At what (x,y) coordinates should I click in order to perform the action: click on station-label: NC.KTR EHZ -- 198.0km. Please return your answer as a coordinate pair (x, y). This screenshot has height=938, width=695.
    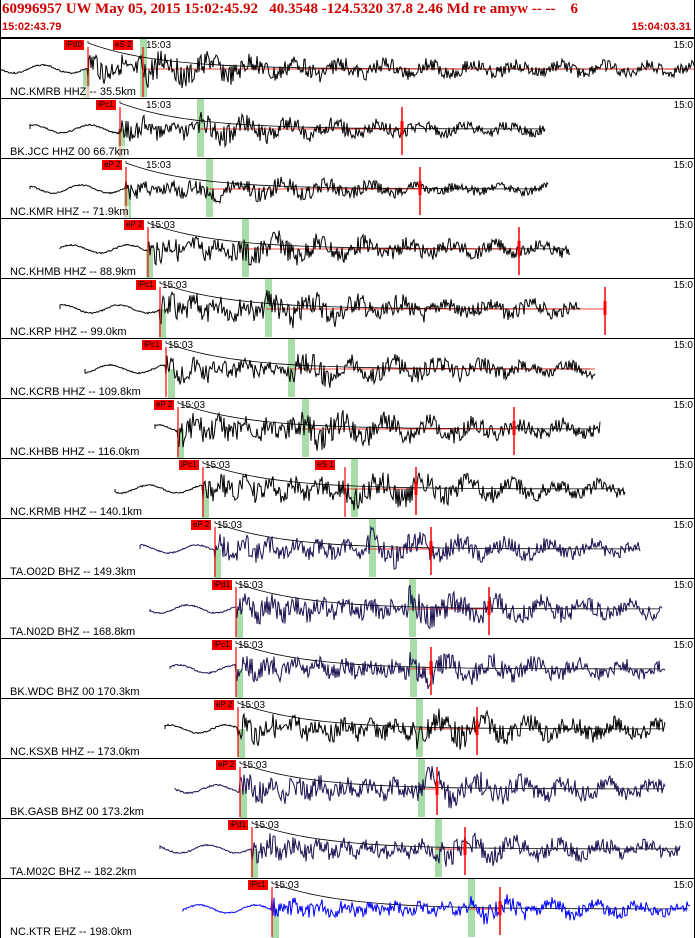
    Looking at the image, I should click on (71, 932).